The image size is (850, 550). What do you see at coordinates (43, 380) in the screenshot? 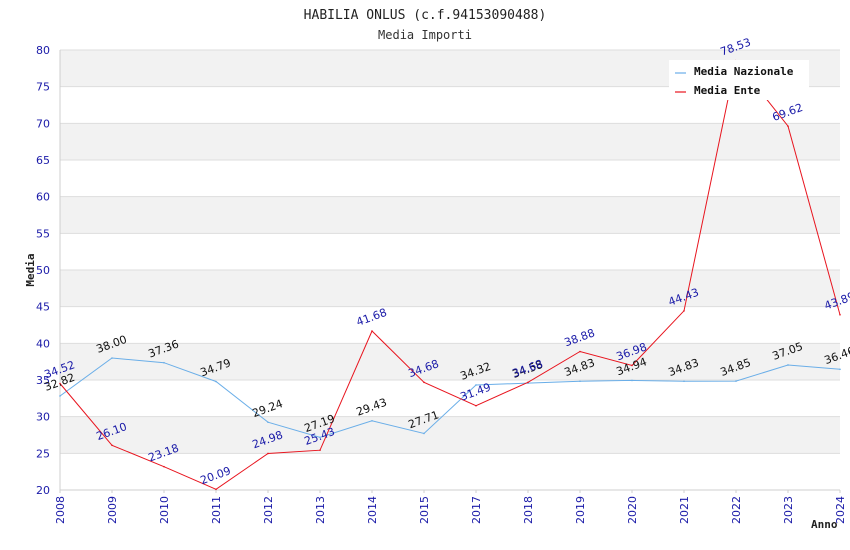
I see `y-tick-label: 35` at bounding box center [43, 380].